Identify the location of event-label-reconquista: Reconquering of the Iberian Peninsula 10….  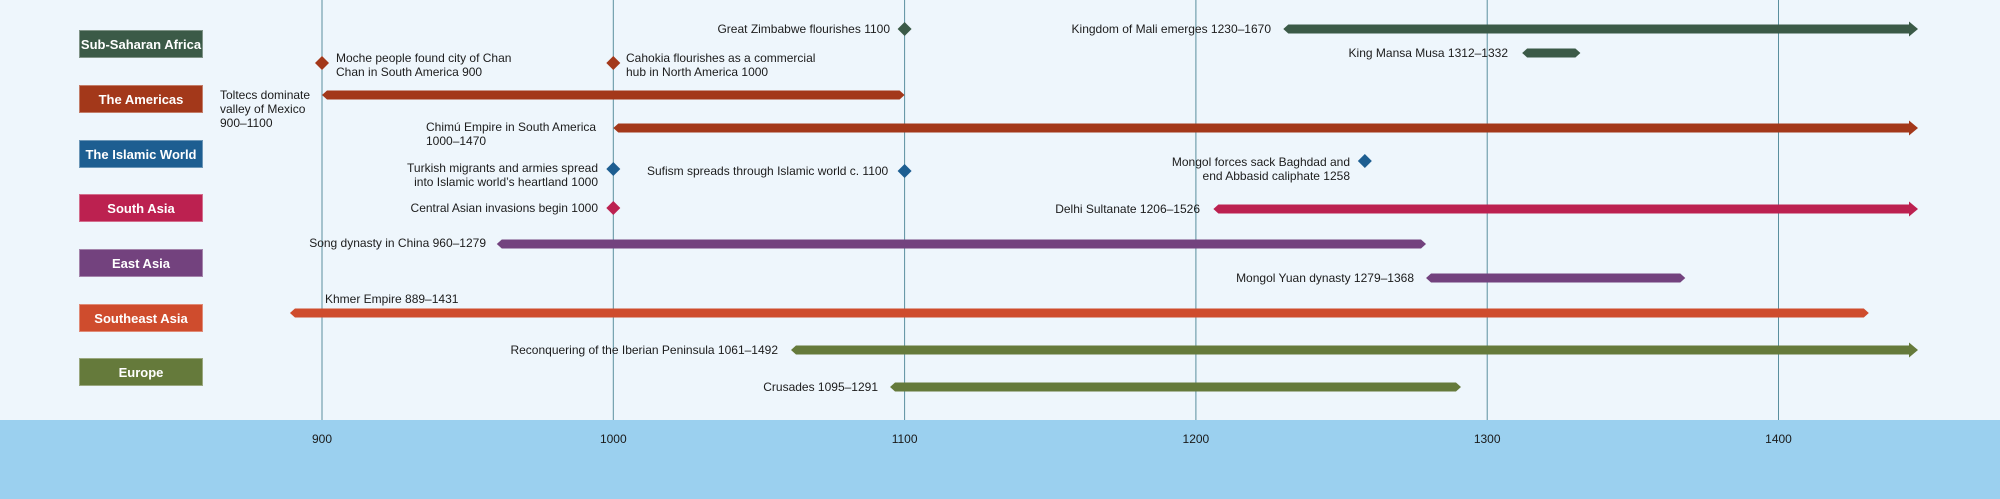
(644, 350).